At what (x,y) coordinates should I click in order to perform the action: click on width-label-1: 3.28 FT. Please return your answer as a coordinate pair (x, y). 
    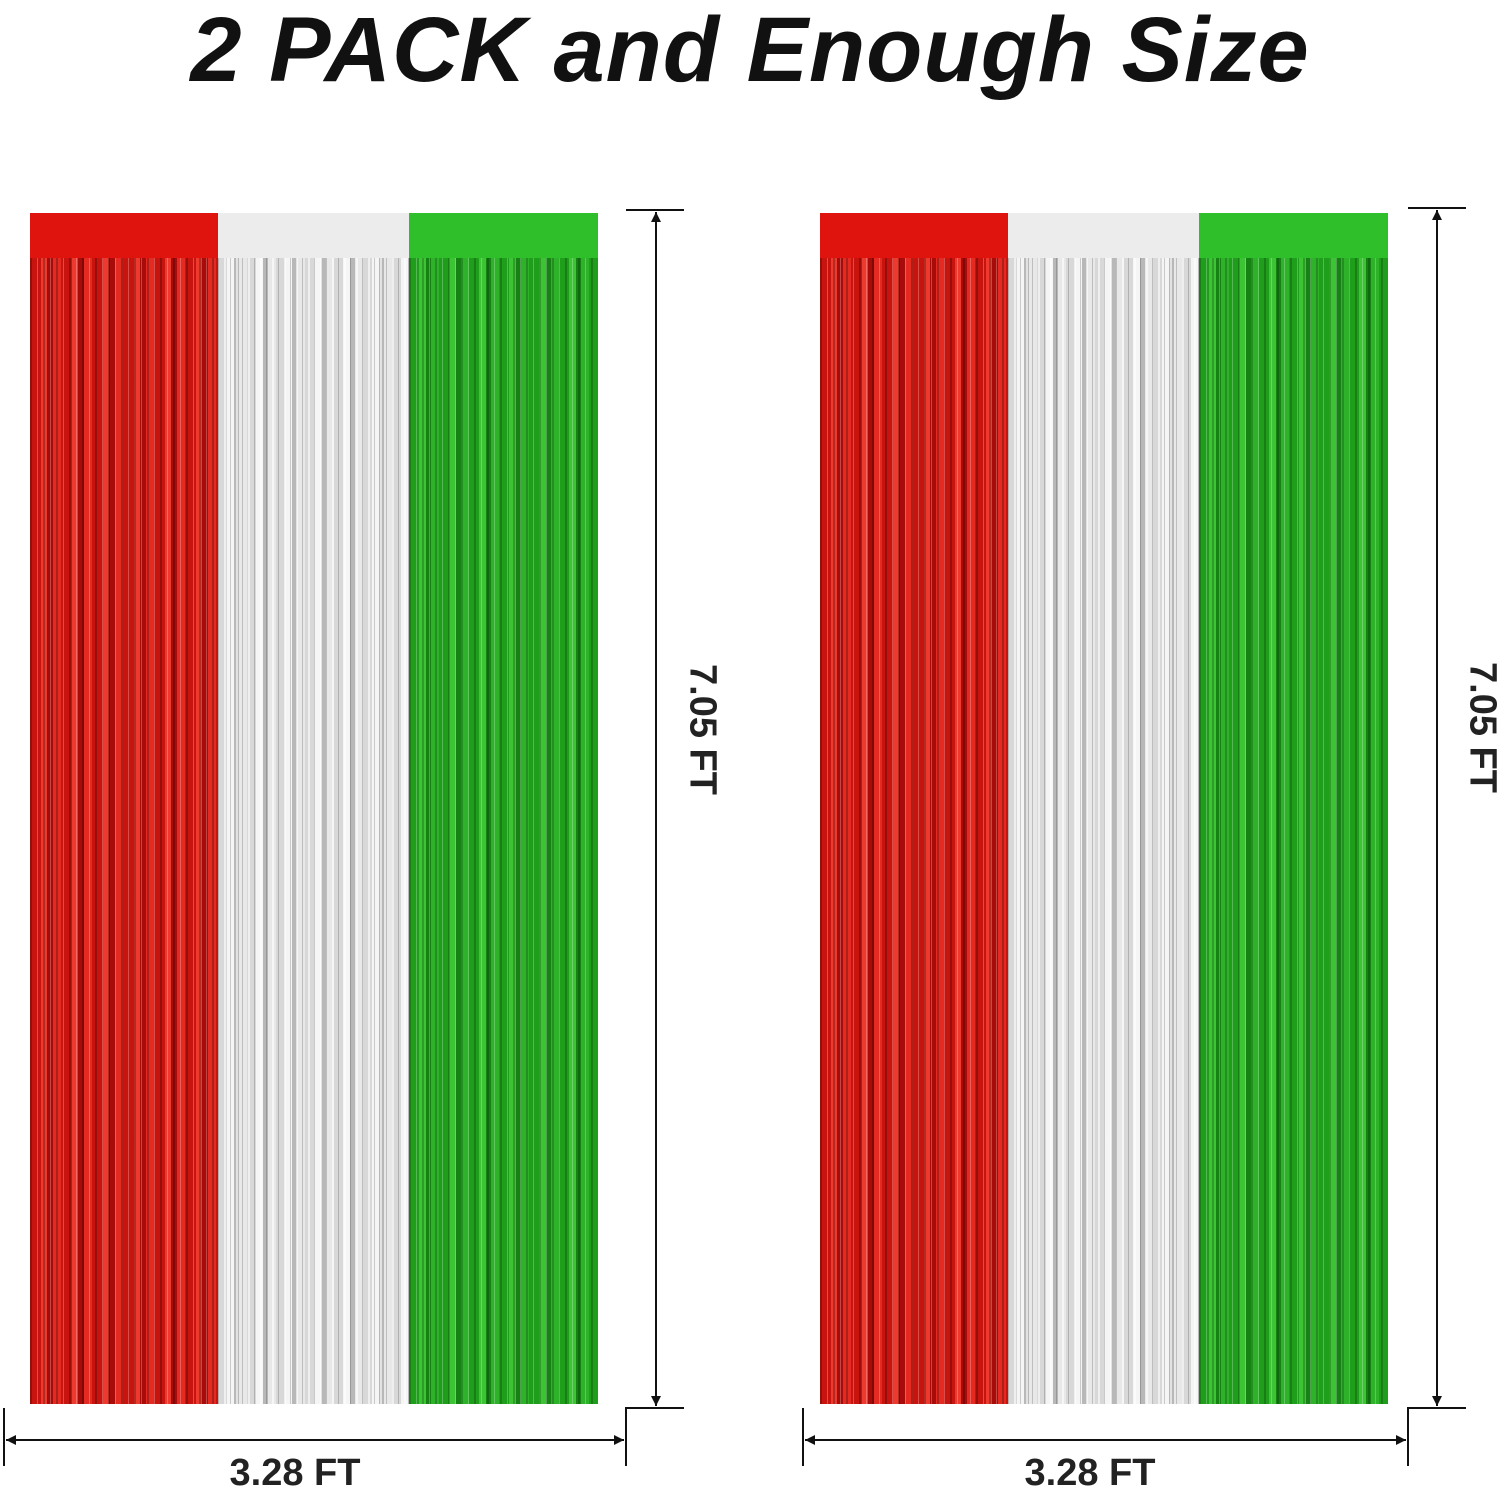
    Looking at the image, I should click on (295, 1473).